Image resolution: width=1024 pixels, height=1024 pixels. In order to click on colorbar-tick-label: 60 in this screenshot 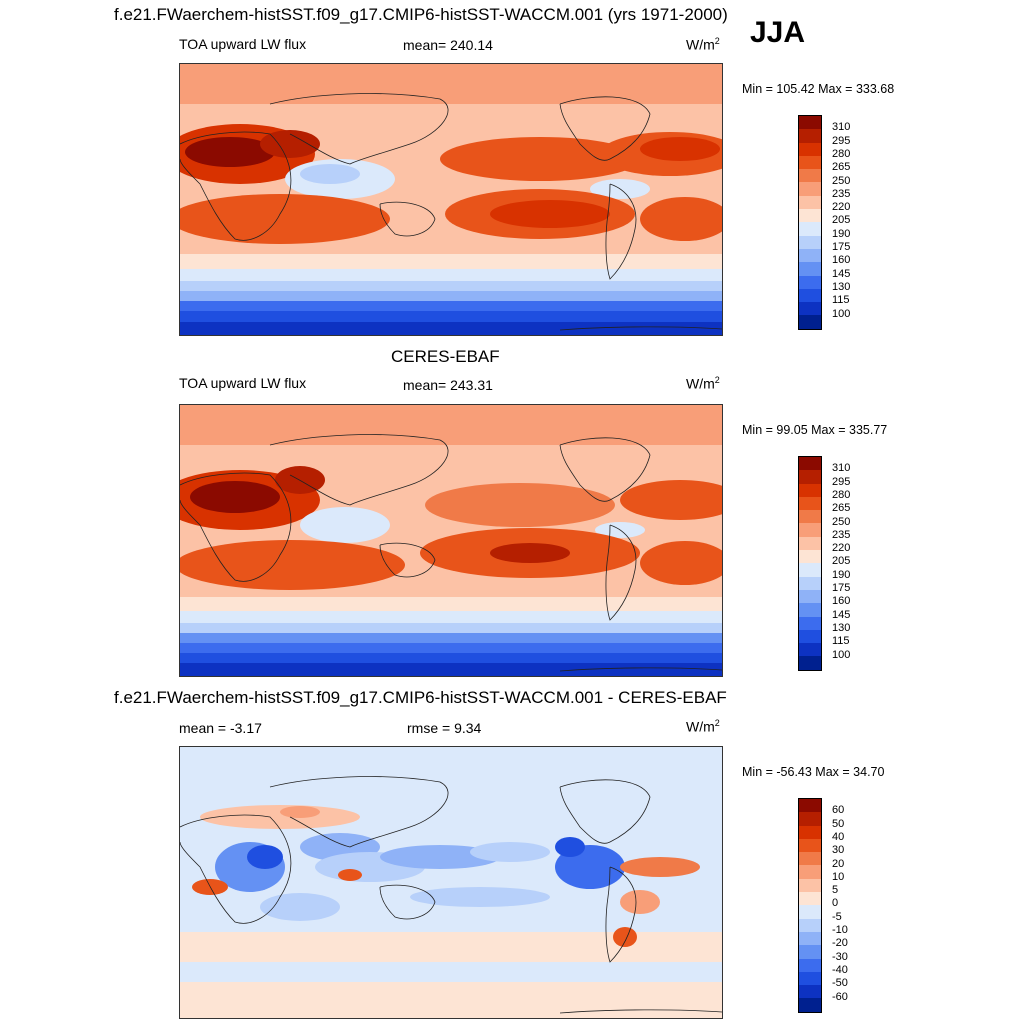, I will do `click(838, 810)`.